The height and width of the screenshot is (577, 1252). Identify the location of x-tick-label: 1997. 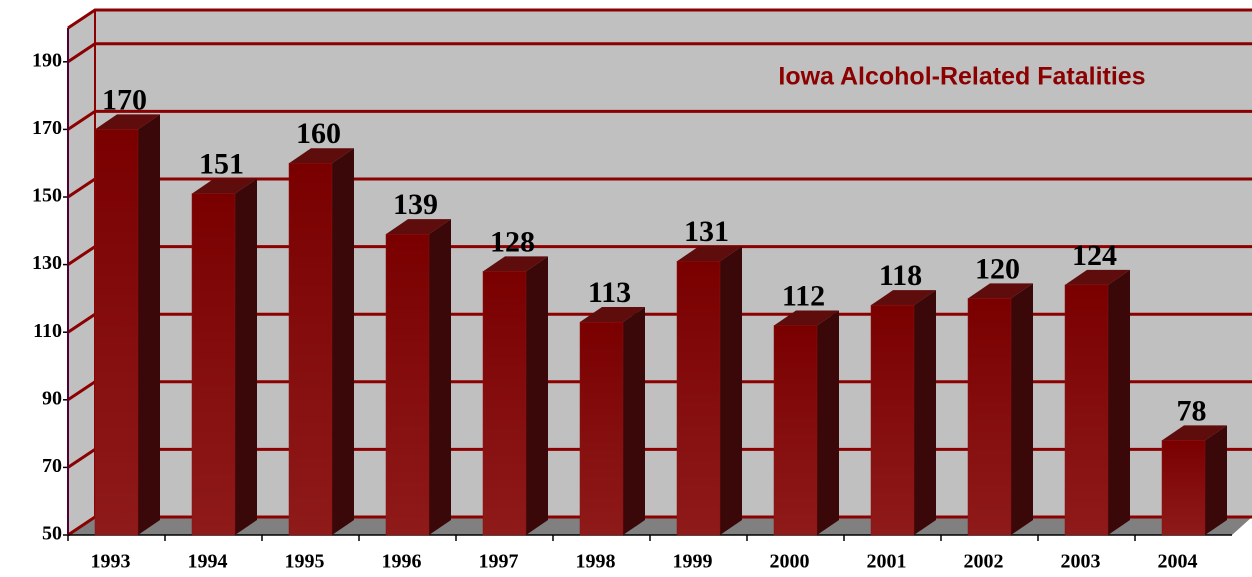
(499, 562).